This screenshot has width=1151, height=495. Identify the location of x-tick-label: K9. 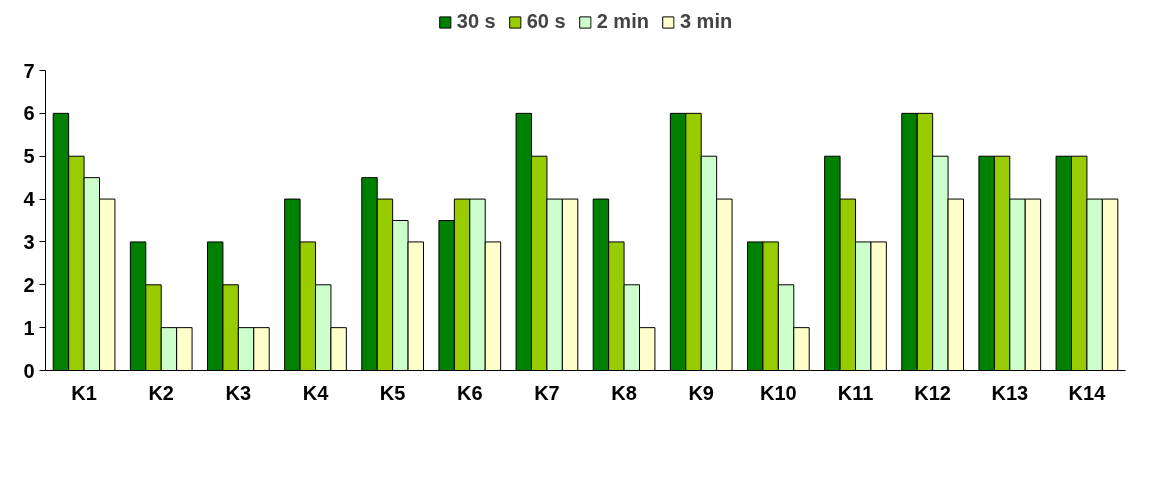
(701, 392).